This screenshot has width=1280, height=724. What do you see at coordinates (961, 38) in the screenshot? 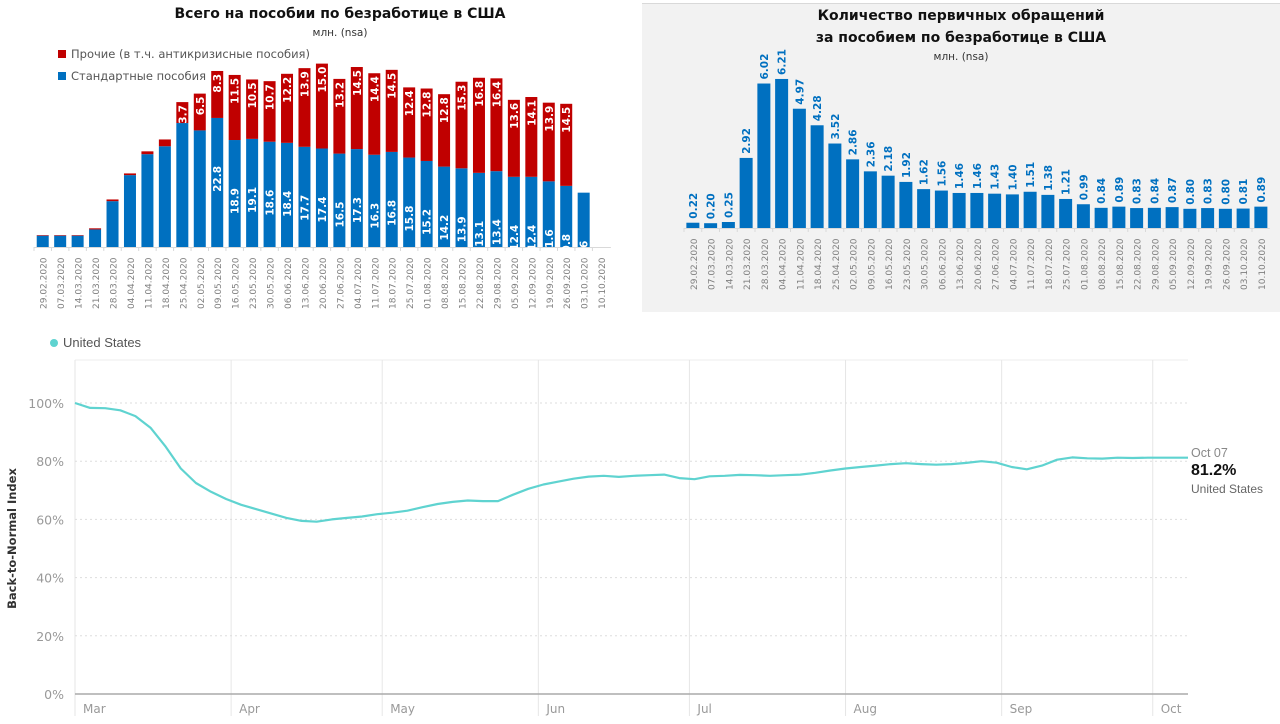
I see `right-chart-title-line-2: за пособием по безработице в США` at bounding box center [961, 38].